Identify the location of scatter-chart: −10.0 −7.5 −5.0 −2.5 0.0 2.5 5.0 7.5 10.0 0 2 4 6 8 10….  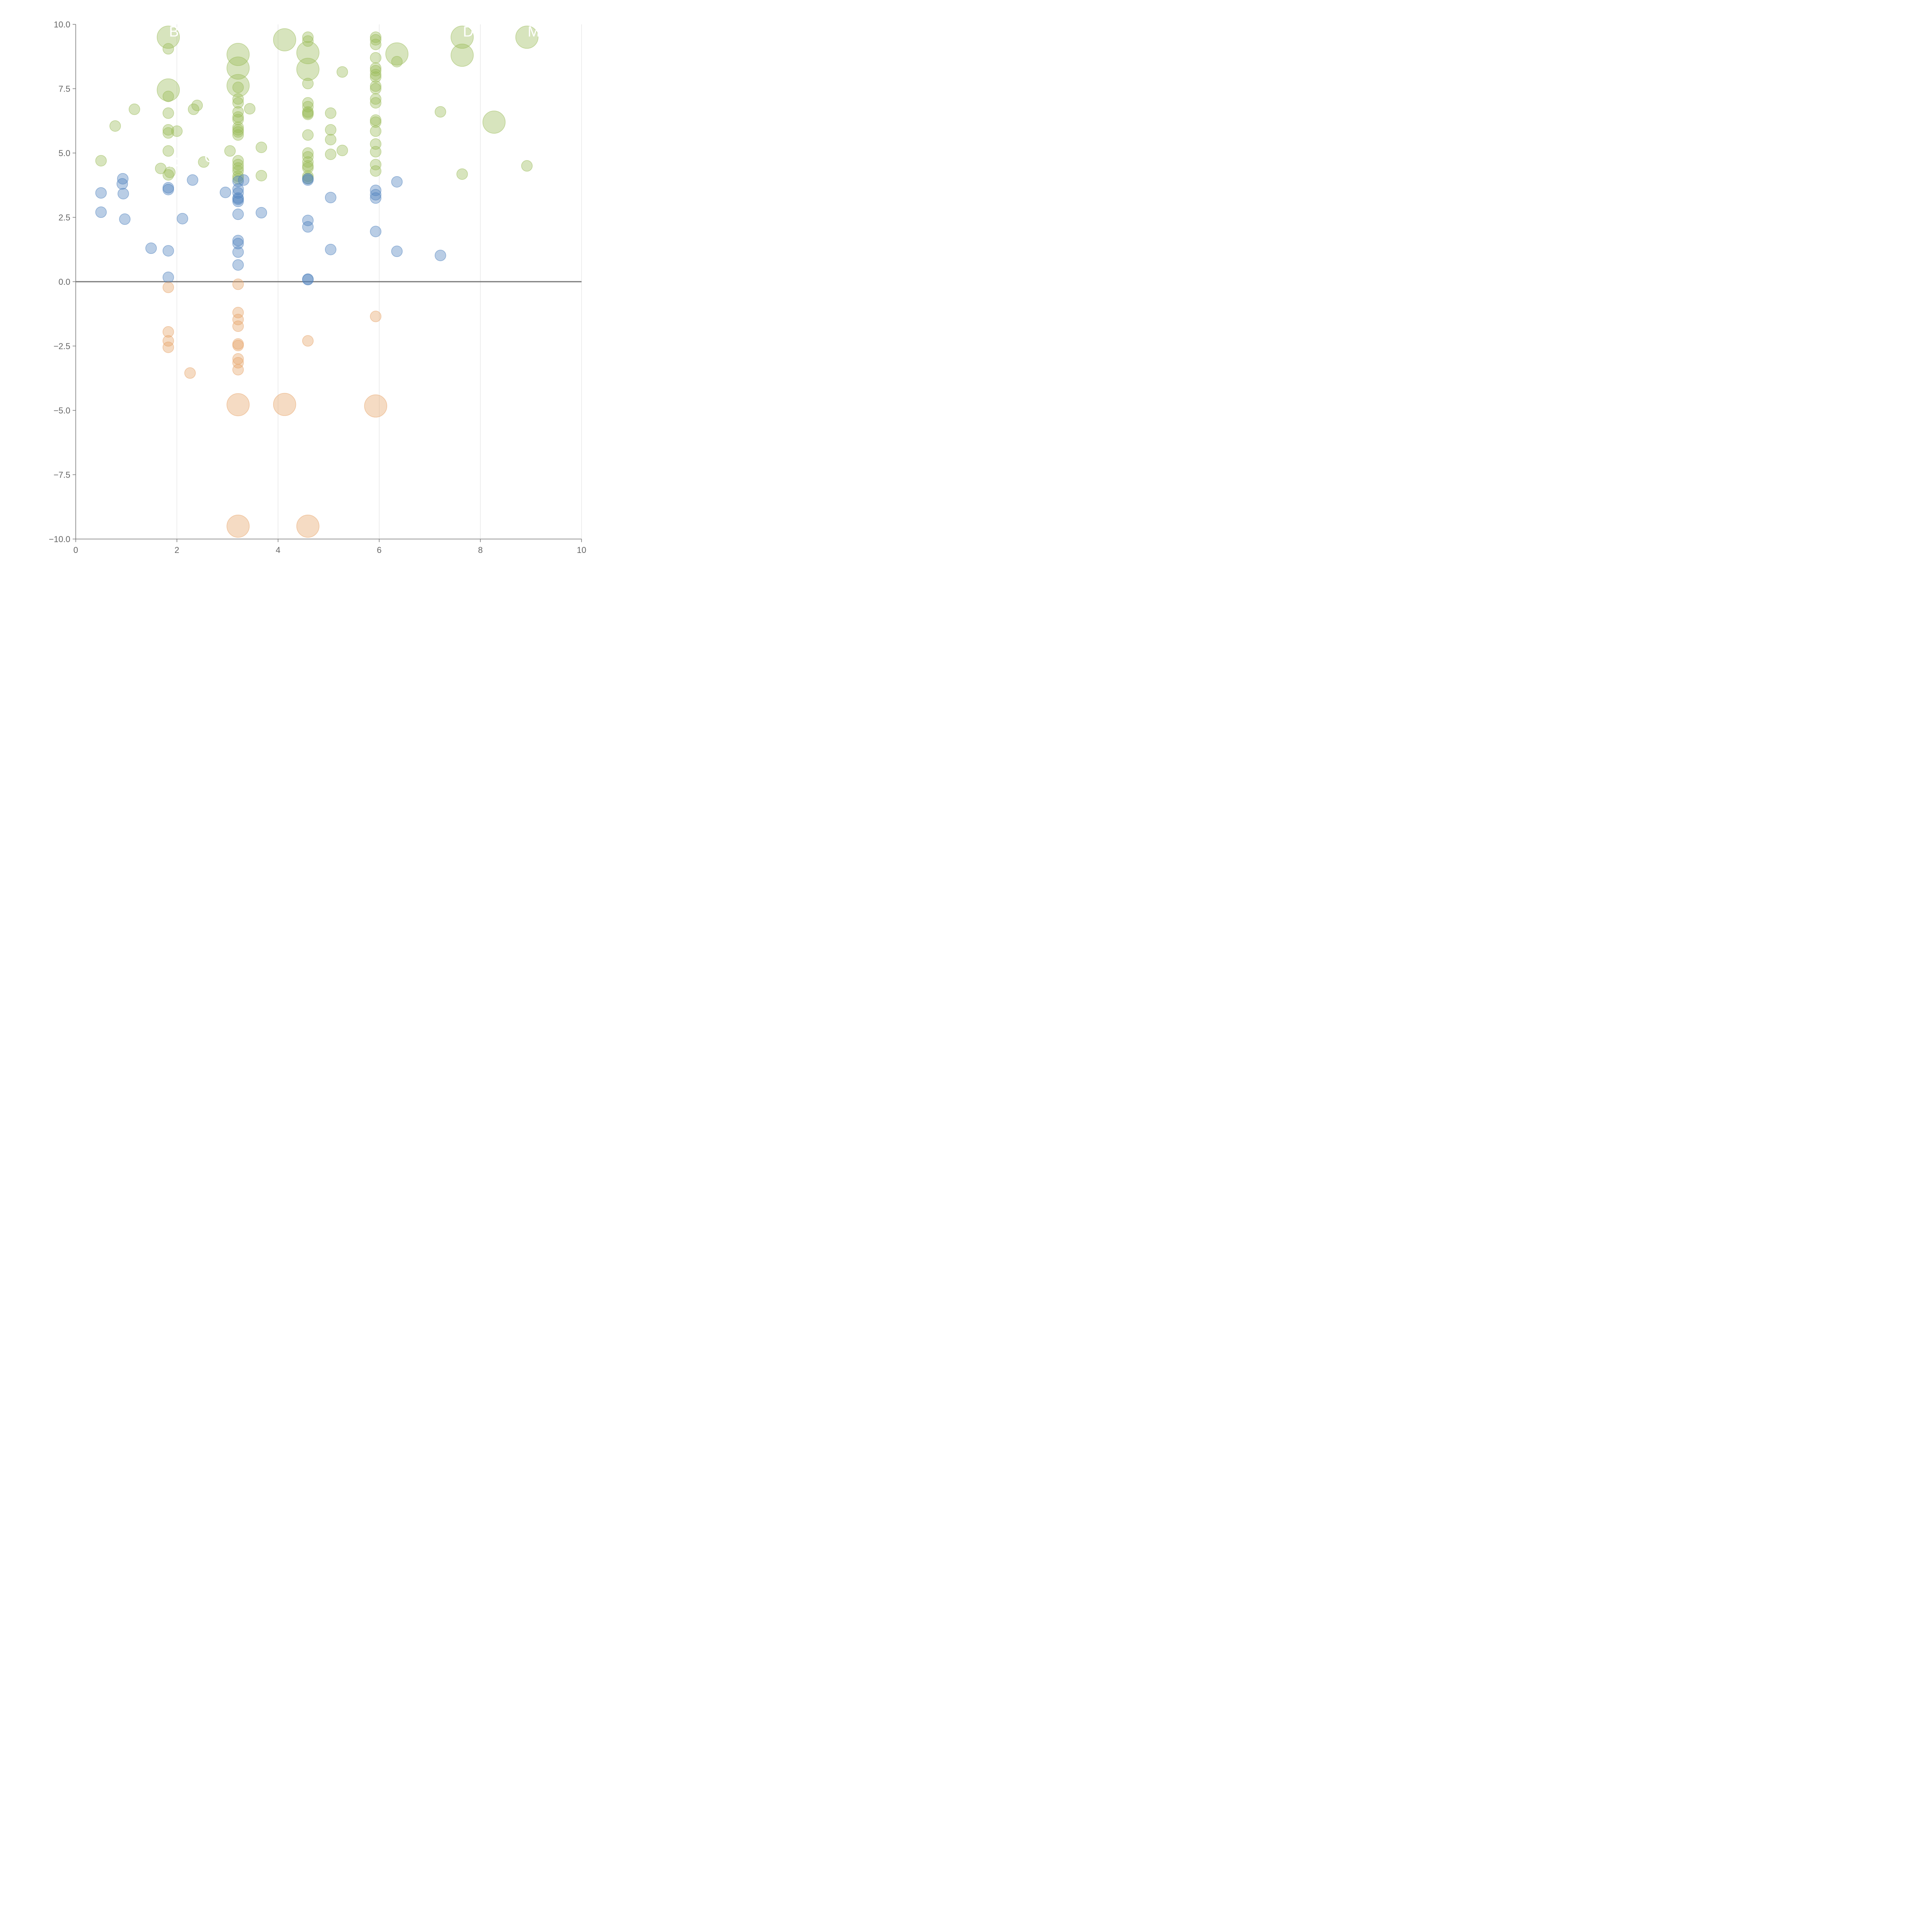
(317, 287).